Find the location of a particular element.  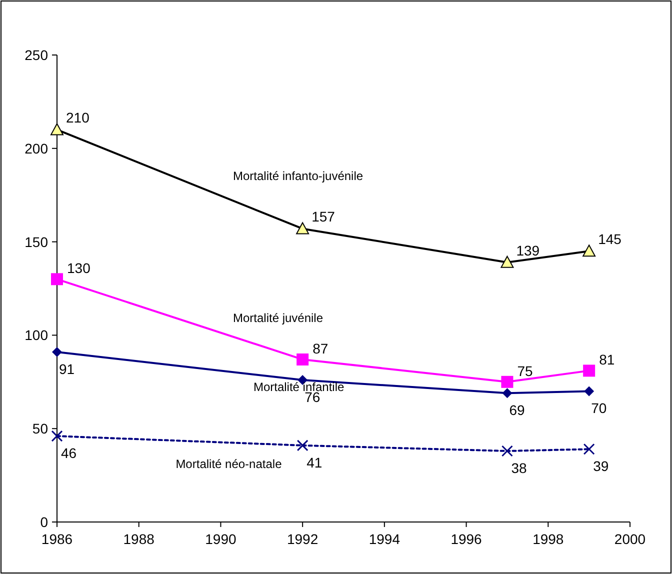

data-label: 69 is located at coordinates (517, 410).